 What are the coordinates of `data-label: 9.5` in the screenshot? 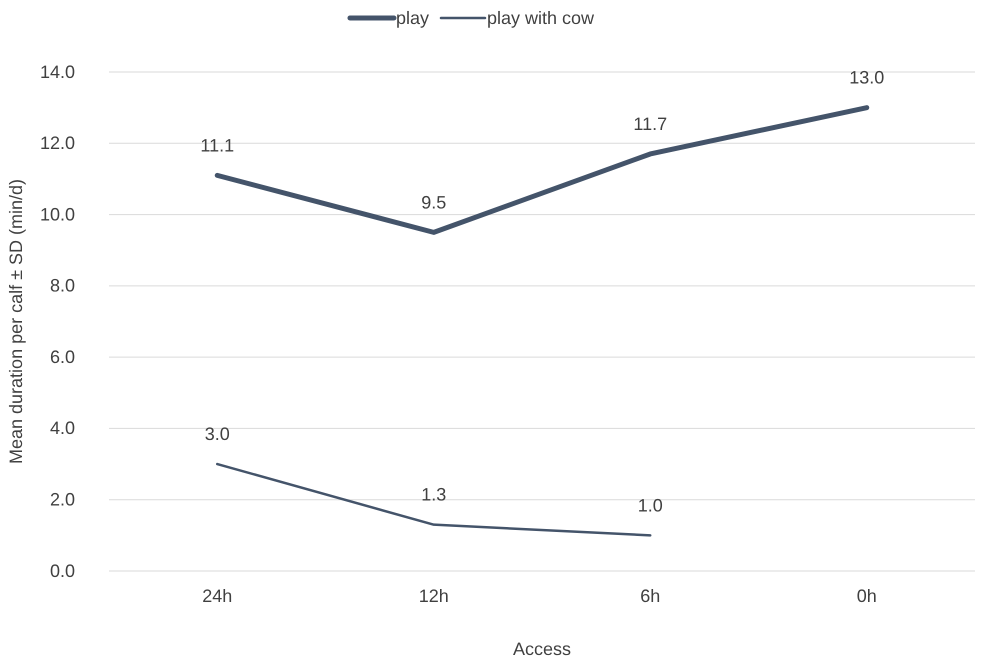 It's located at (433, 202).